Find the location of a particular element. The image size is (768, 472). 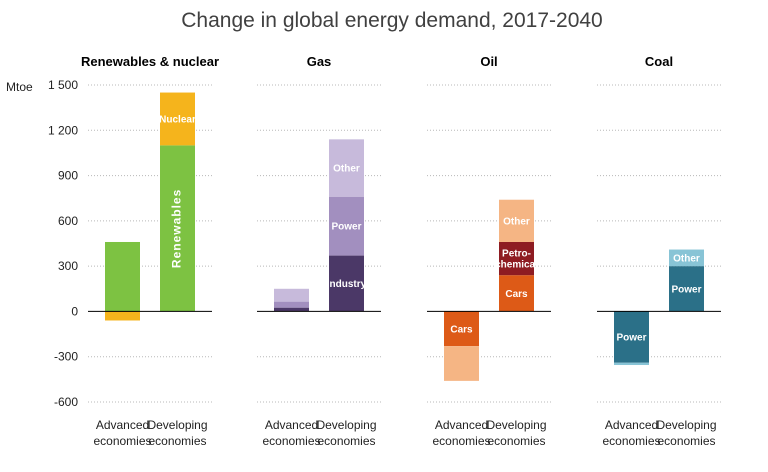

y-tick-label: 1 200 is located at coordinates (63, 130).